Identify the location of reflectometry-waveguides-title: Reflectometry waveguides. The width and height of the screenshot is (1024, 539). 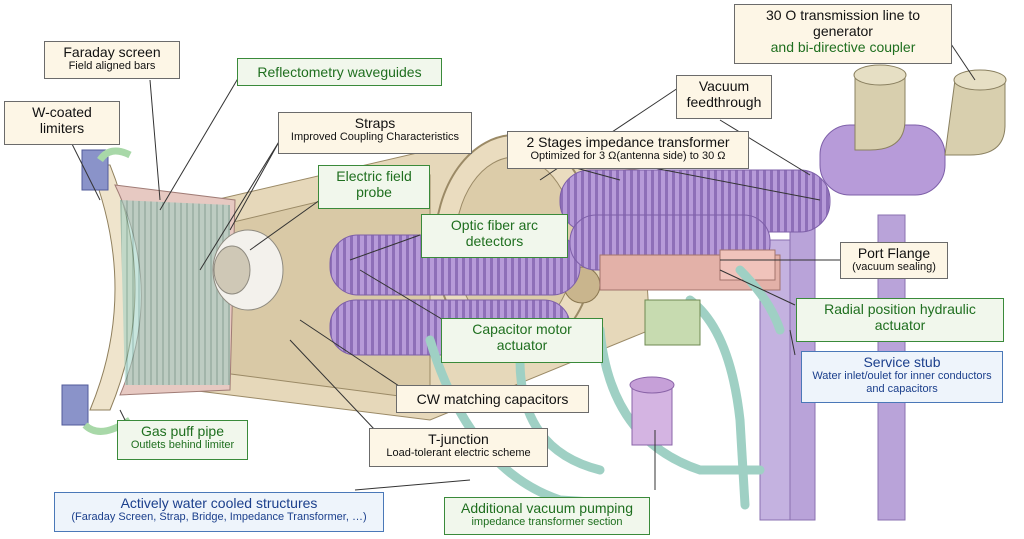
(339, 72).